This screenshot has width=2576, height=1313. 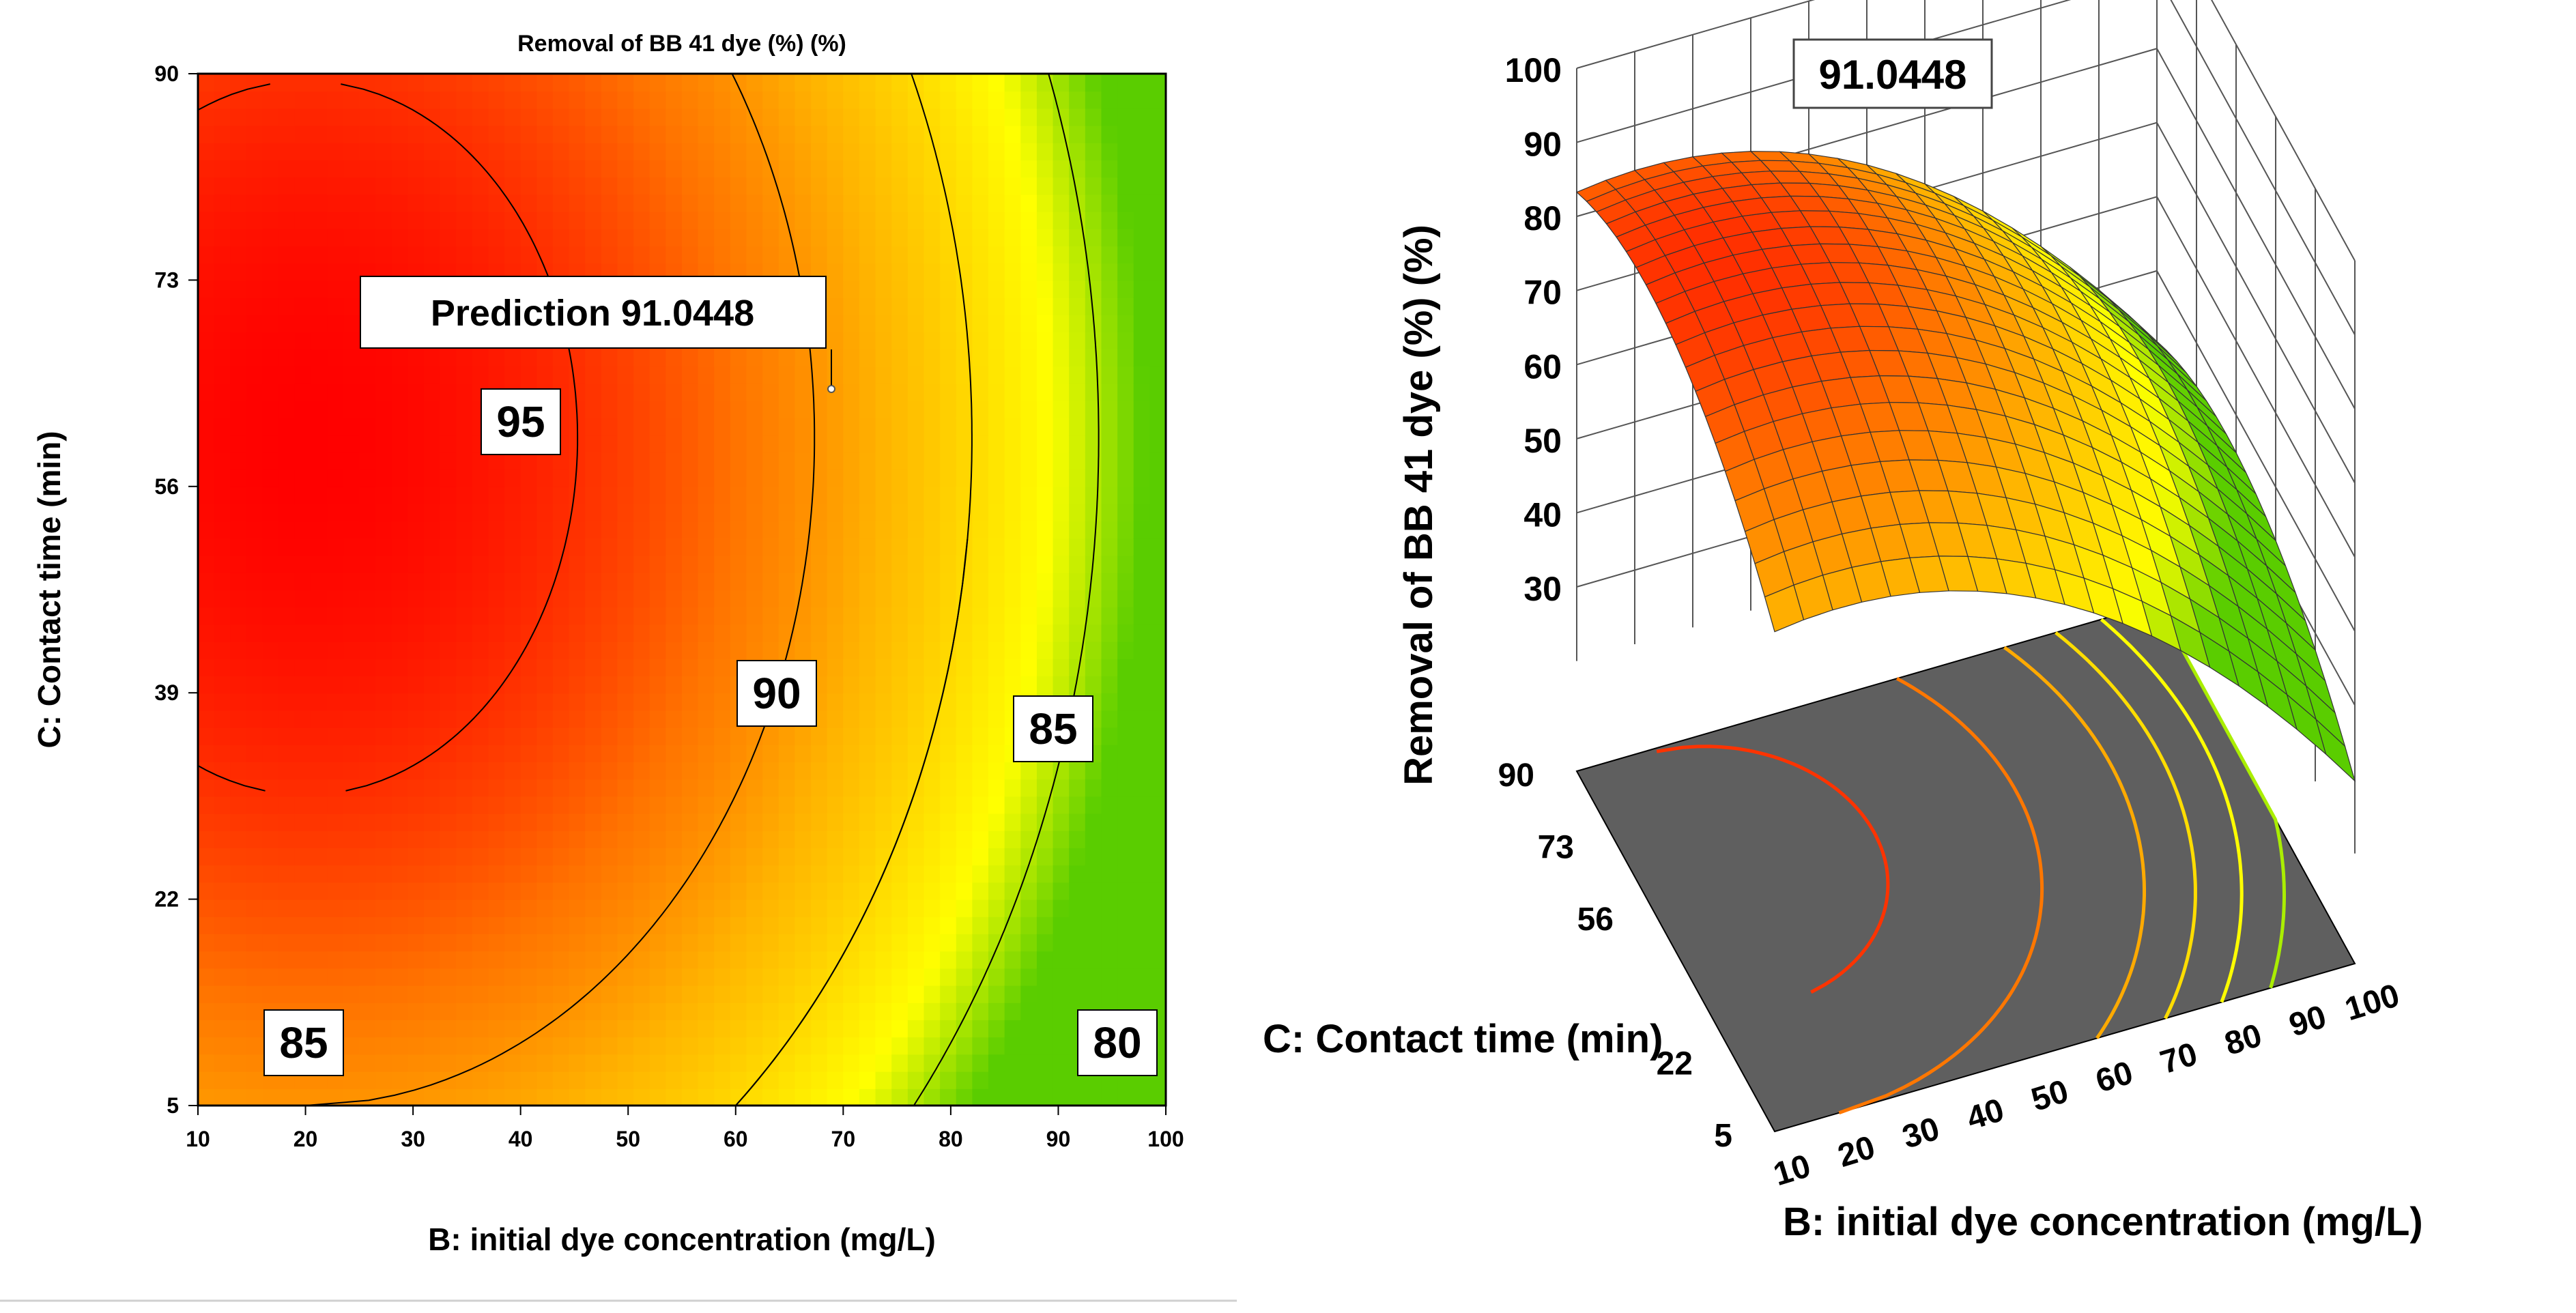 What do you see at coordinates (1463, 1039) in the screenshot?
I see `surface-y-axis-label: C: Contact time (min)` at bounding box center [1463, 1039].